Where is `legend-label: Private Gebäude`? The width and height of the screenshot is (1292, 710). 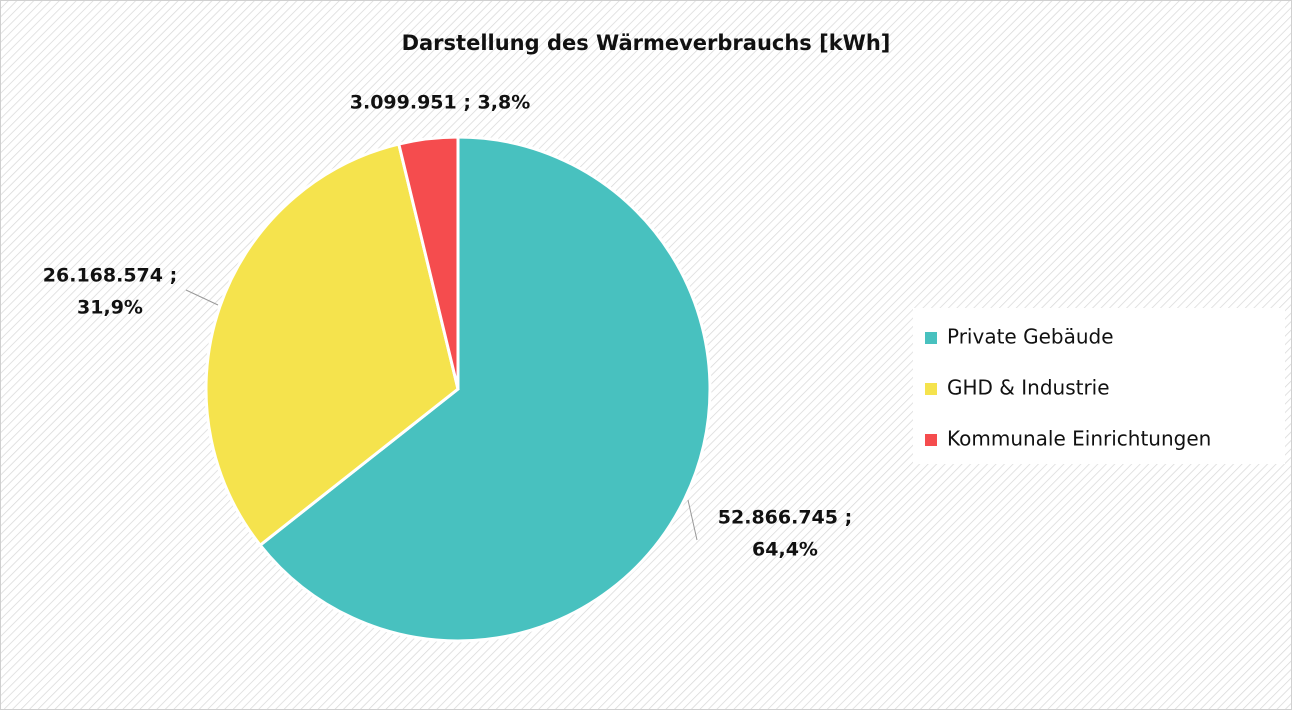
legend-label: Private Gebäude is located at coordinates (1030, 337).